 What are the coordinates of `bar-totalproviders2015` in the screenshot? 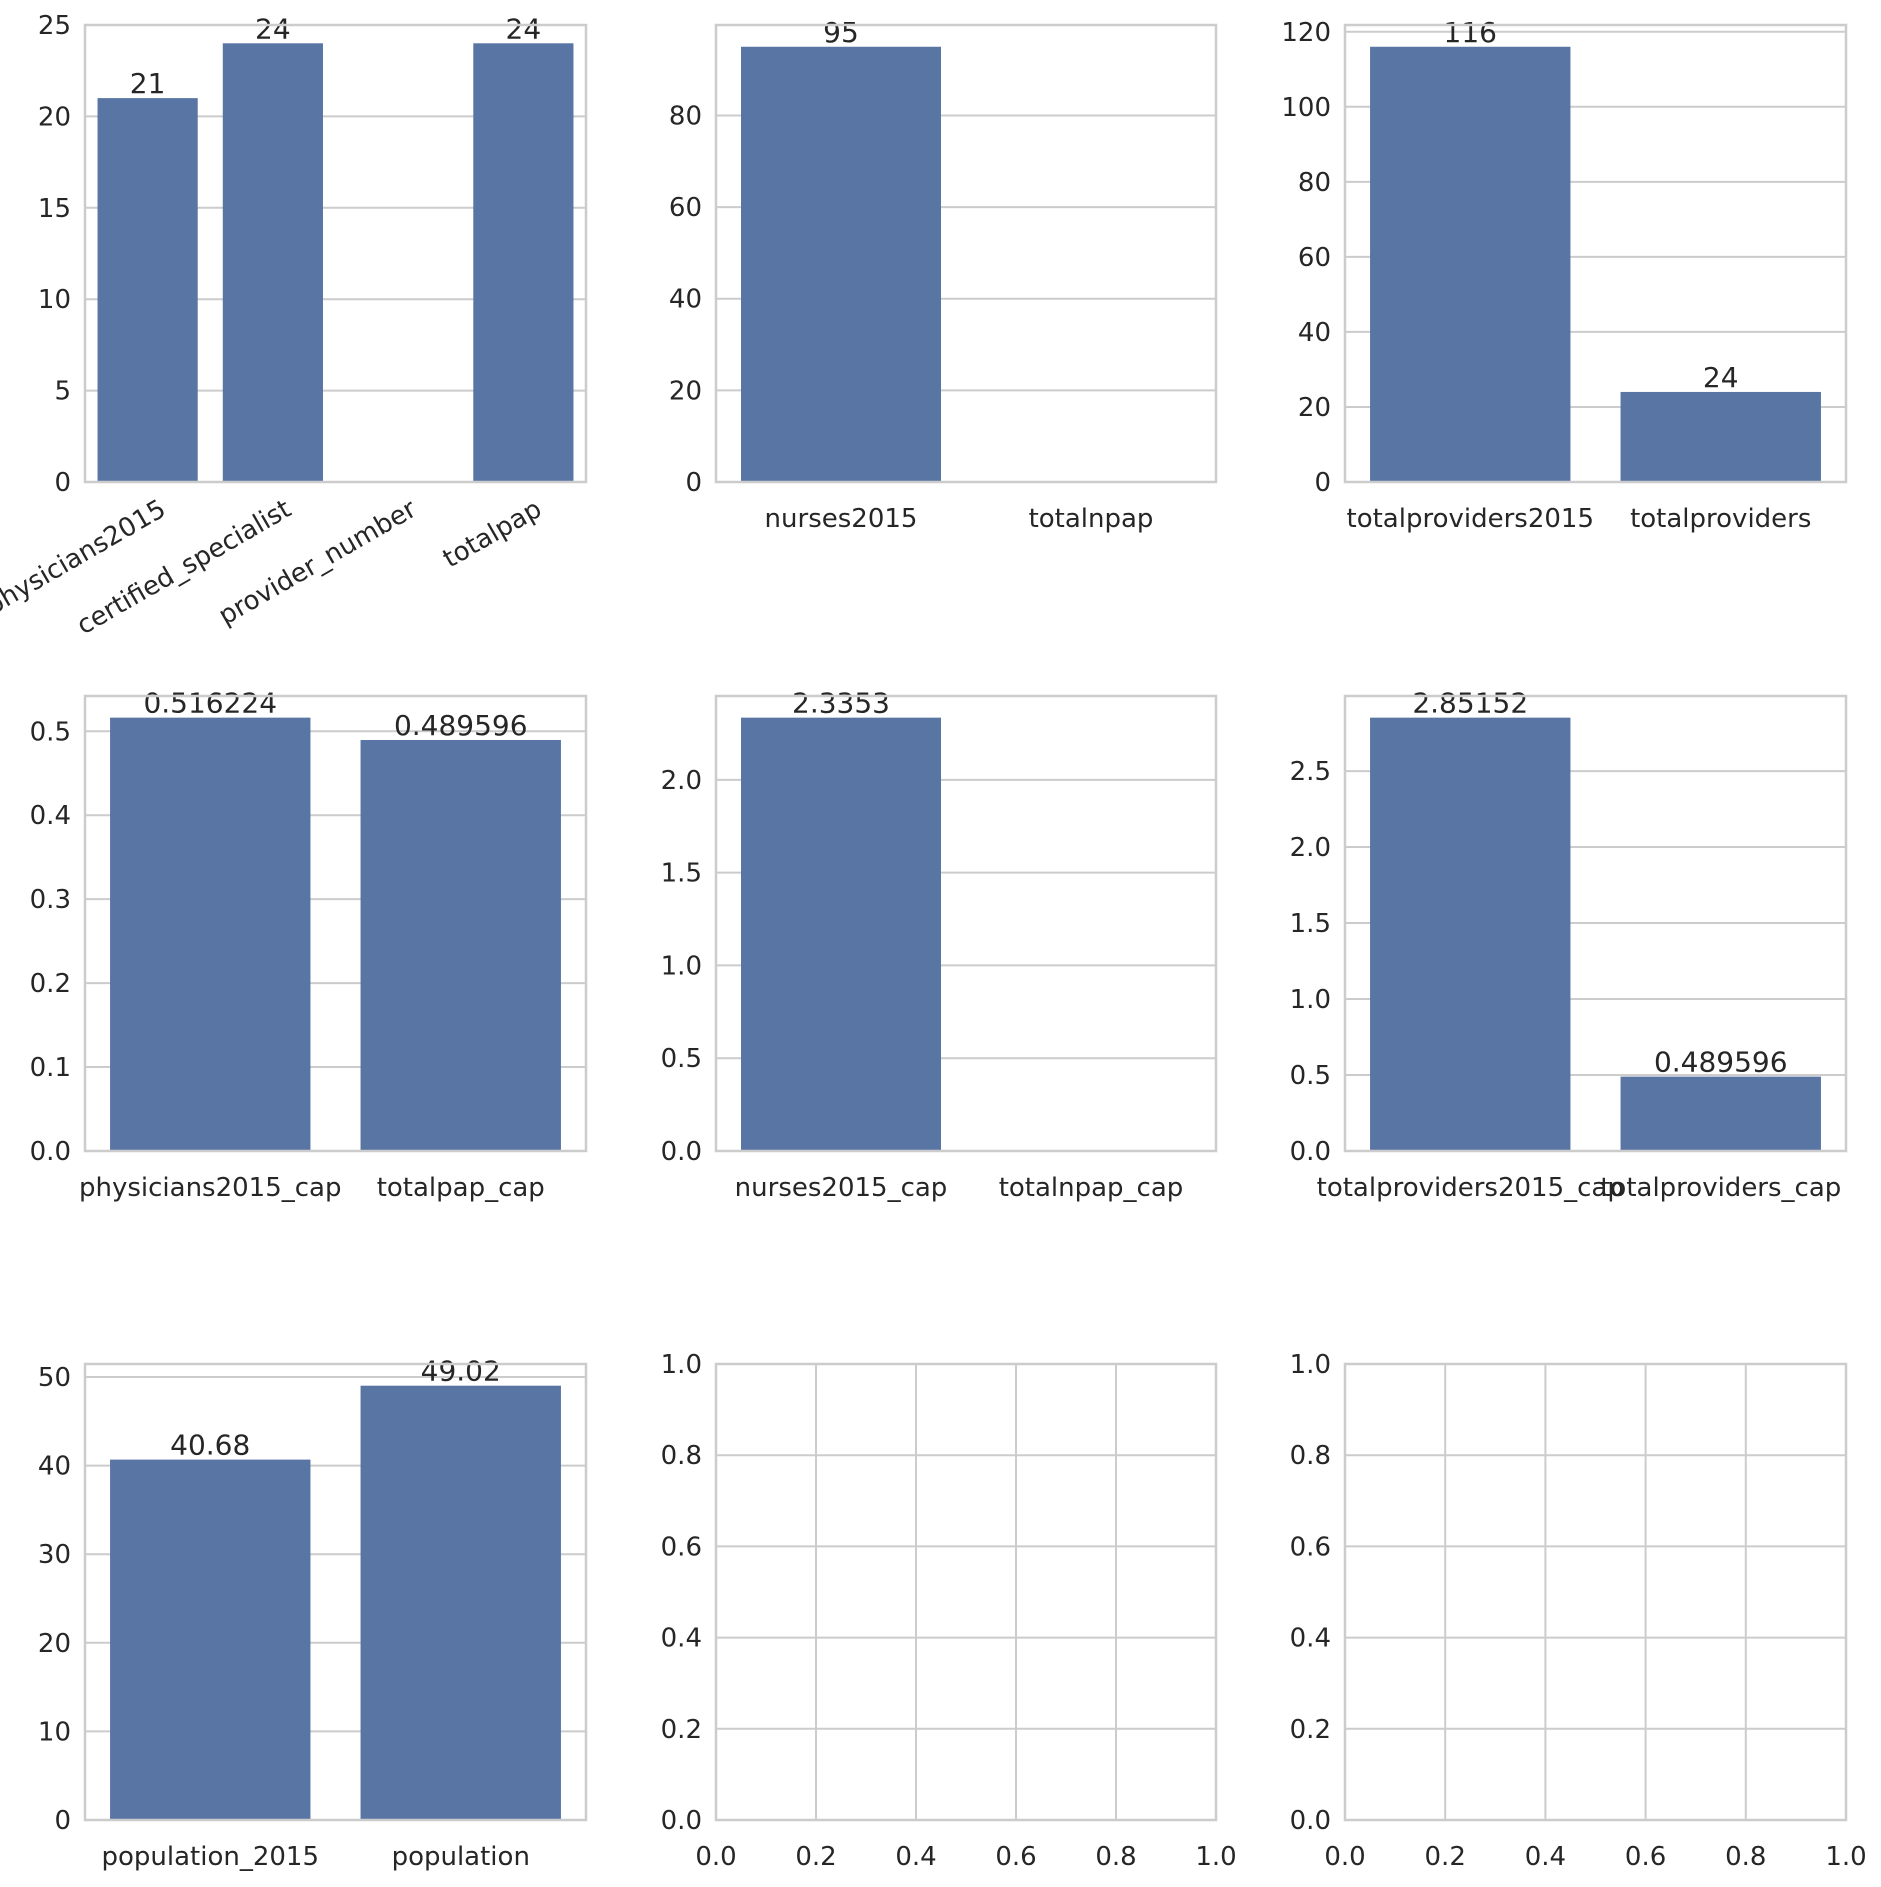 It's located at (1470, 264).